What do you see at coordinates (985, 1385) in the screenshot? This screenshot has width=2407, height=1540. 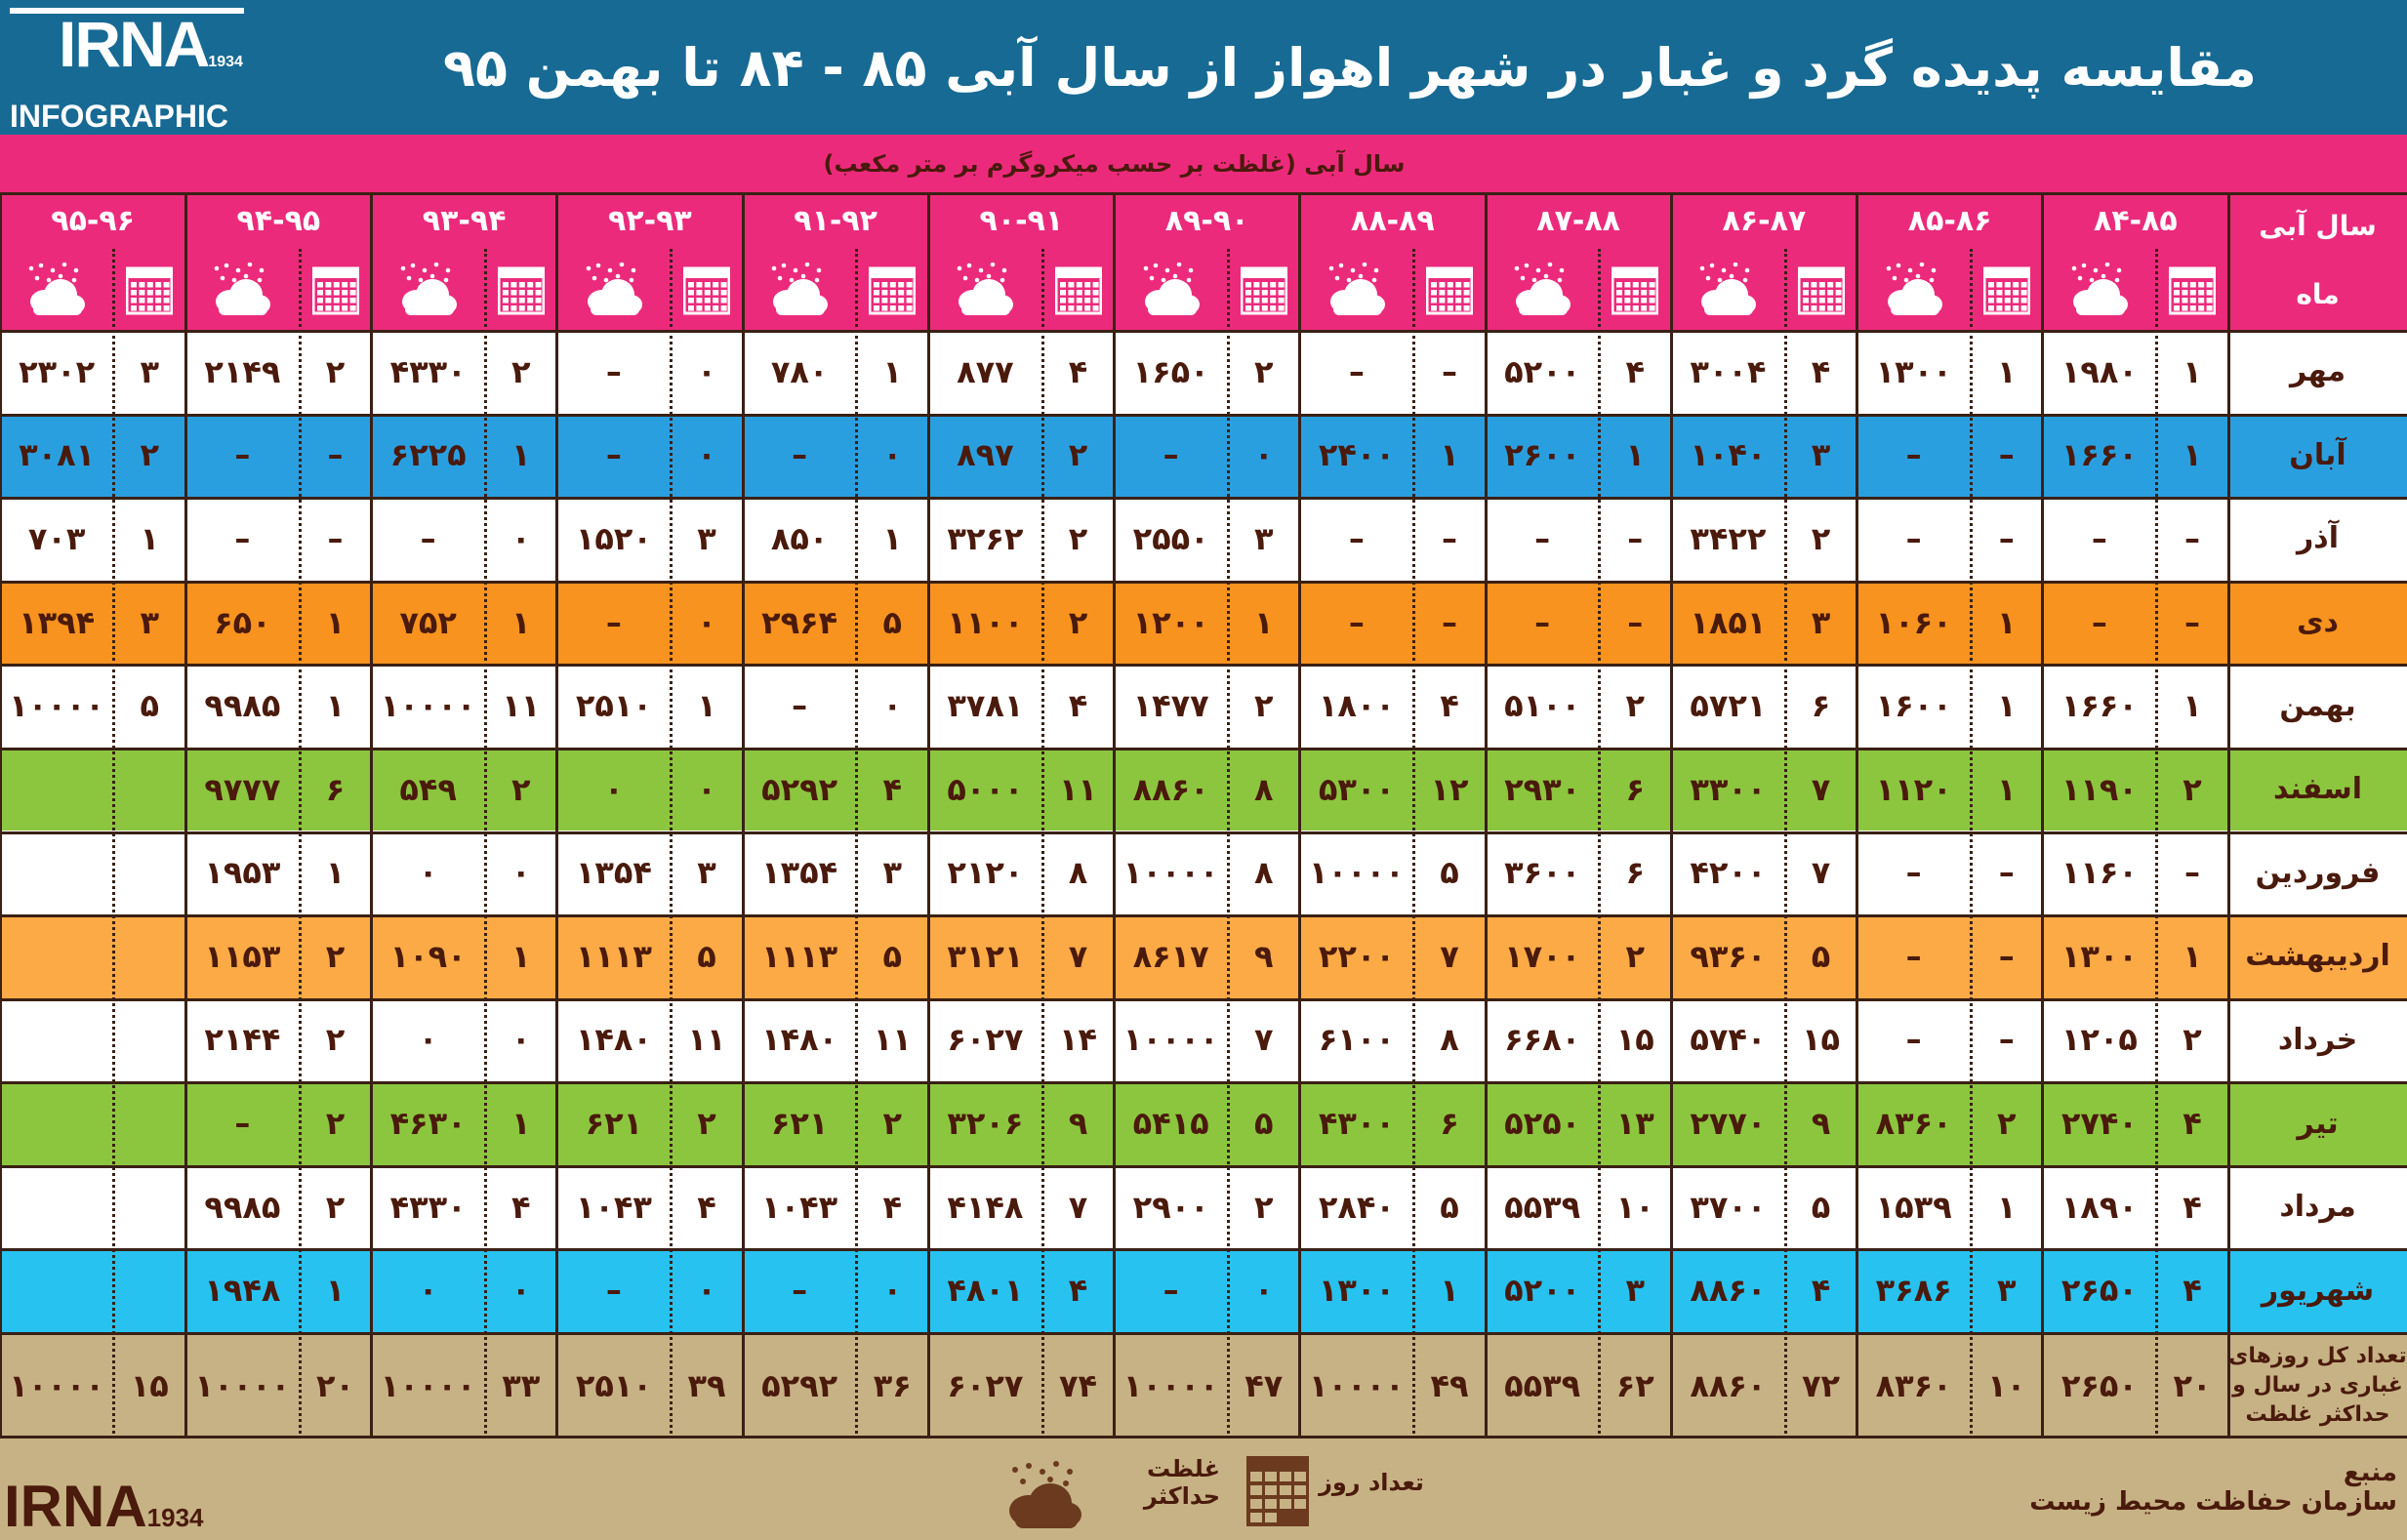 I see `total-concentration: ۶۰۲۷` at bounding box center [985, 1385].